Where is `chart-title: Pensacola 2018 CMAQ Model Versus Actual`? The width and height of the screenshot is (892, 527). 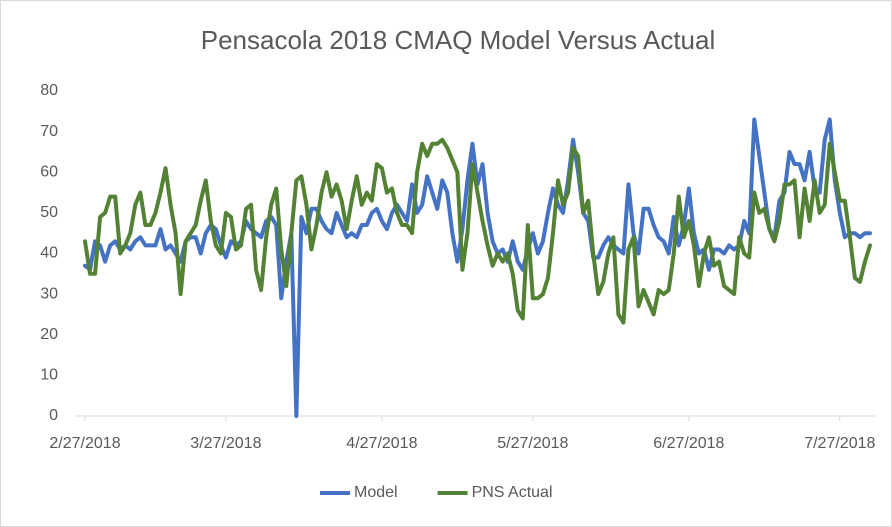 chart-title: Pensacola 2018 CMAQ Model Versus Actual is located at coordinates (458, 40).